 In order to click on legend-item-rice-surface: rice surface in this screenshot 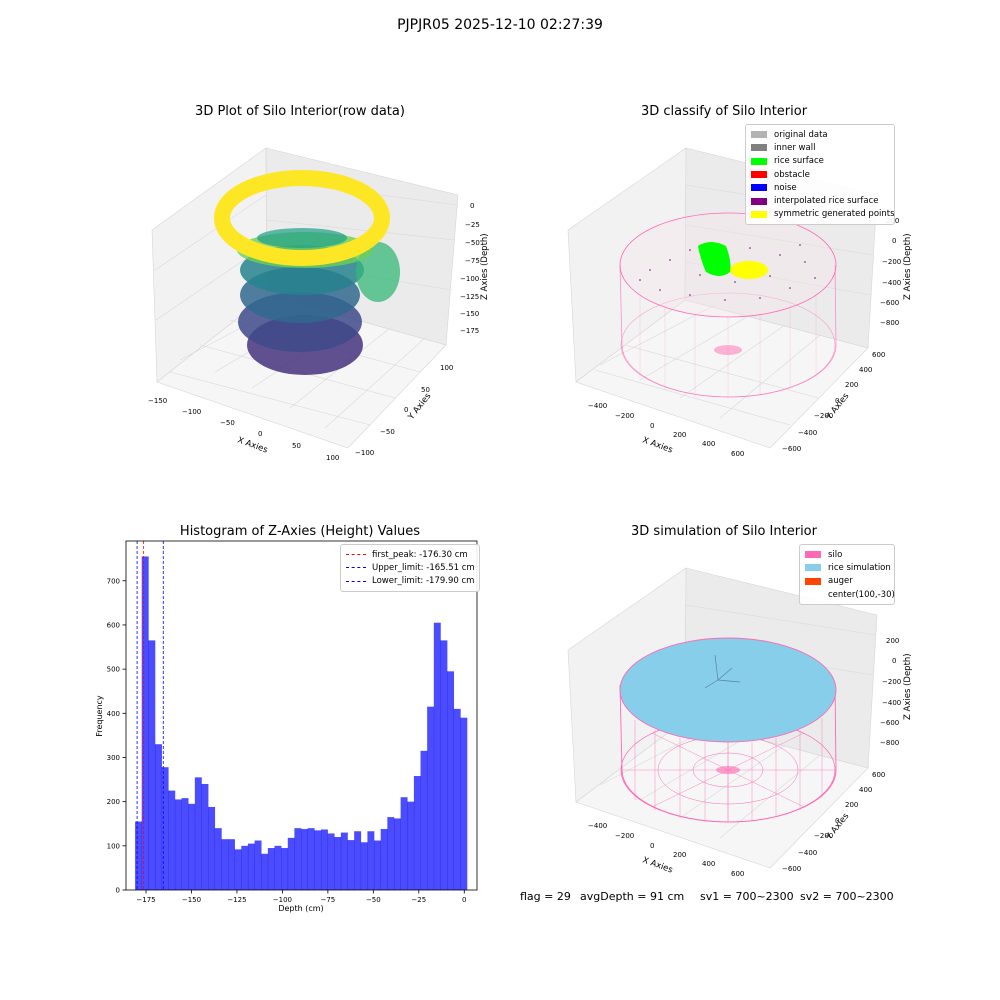, I will do `click(820, 161)`.